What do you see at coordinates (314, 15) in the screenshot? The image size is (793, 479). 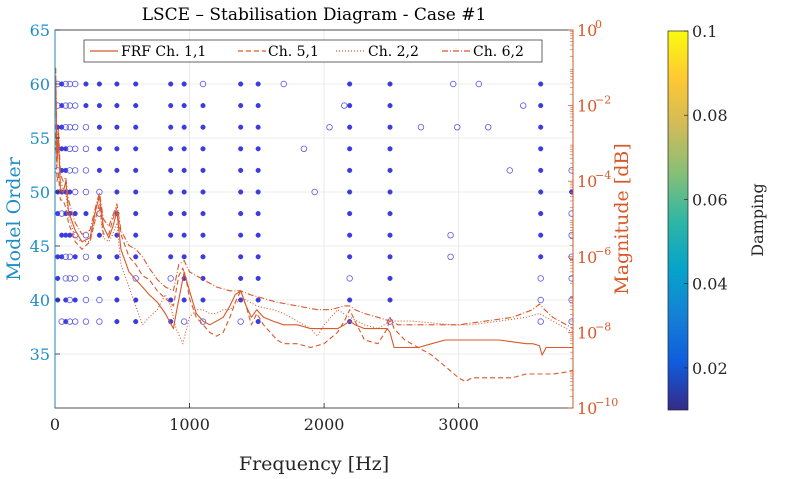 I see `chart-title: LSCE – Stabilisation Diagram - Case #1` at bounding box center [314, 15].